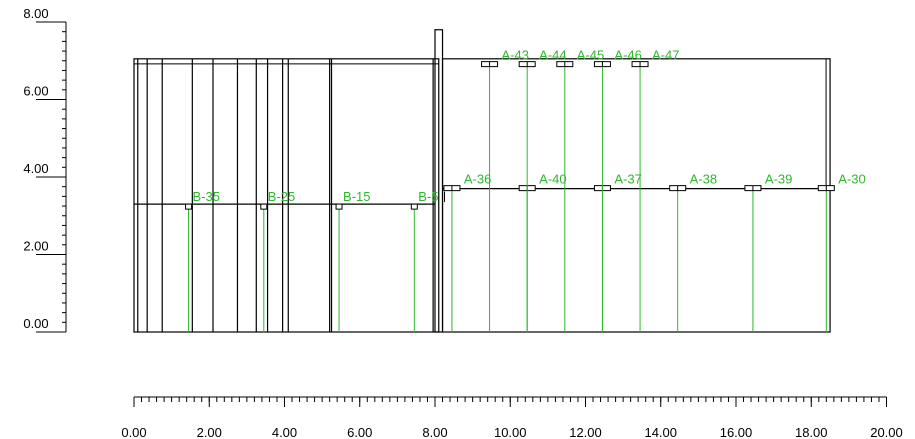 The image size is (915, 439). What do you see at coordinates (202, 260) in the screenshot?
I see `marker-b-35: B-35` at bounding box center [202, 260].